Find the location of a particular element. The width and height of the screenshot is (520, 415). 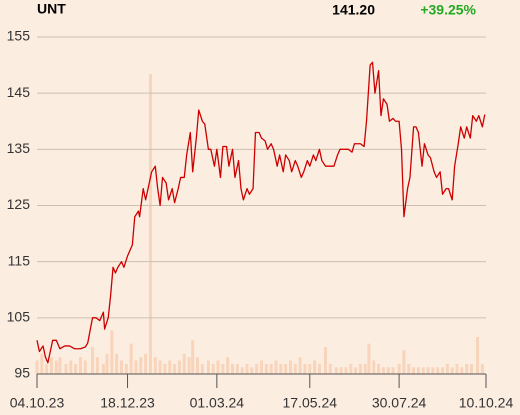

x-tick-label: 04.10.23 is located at coordinates (37, 403).